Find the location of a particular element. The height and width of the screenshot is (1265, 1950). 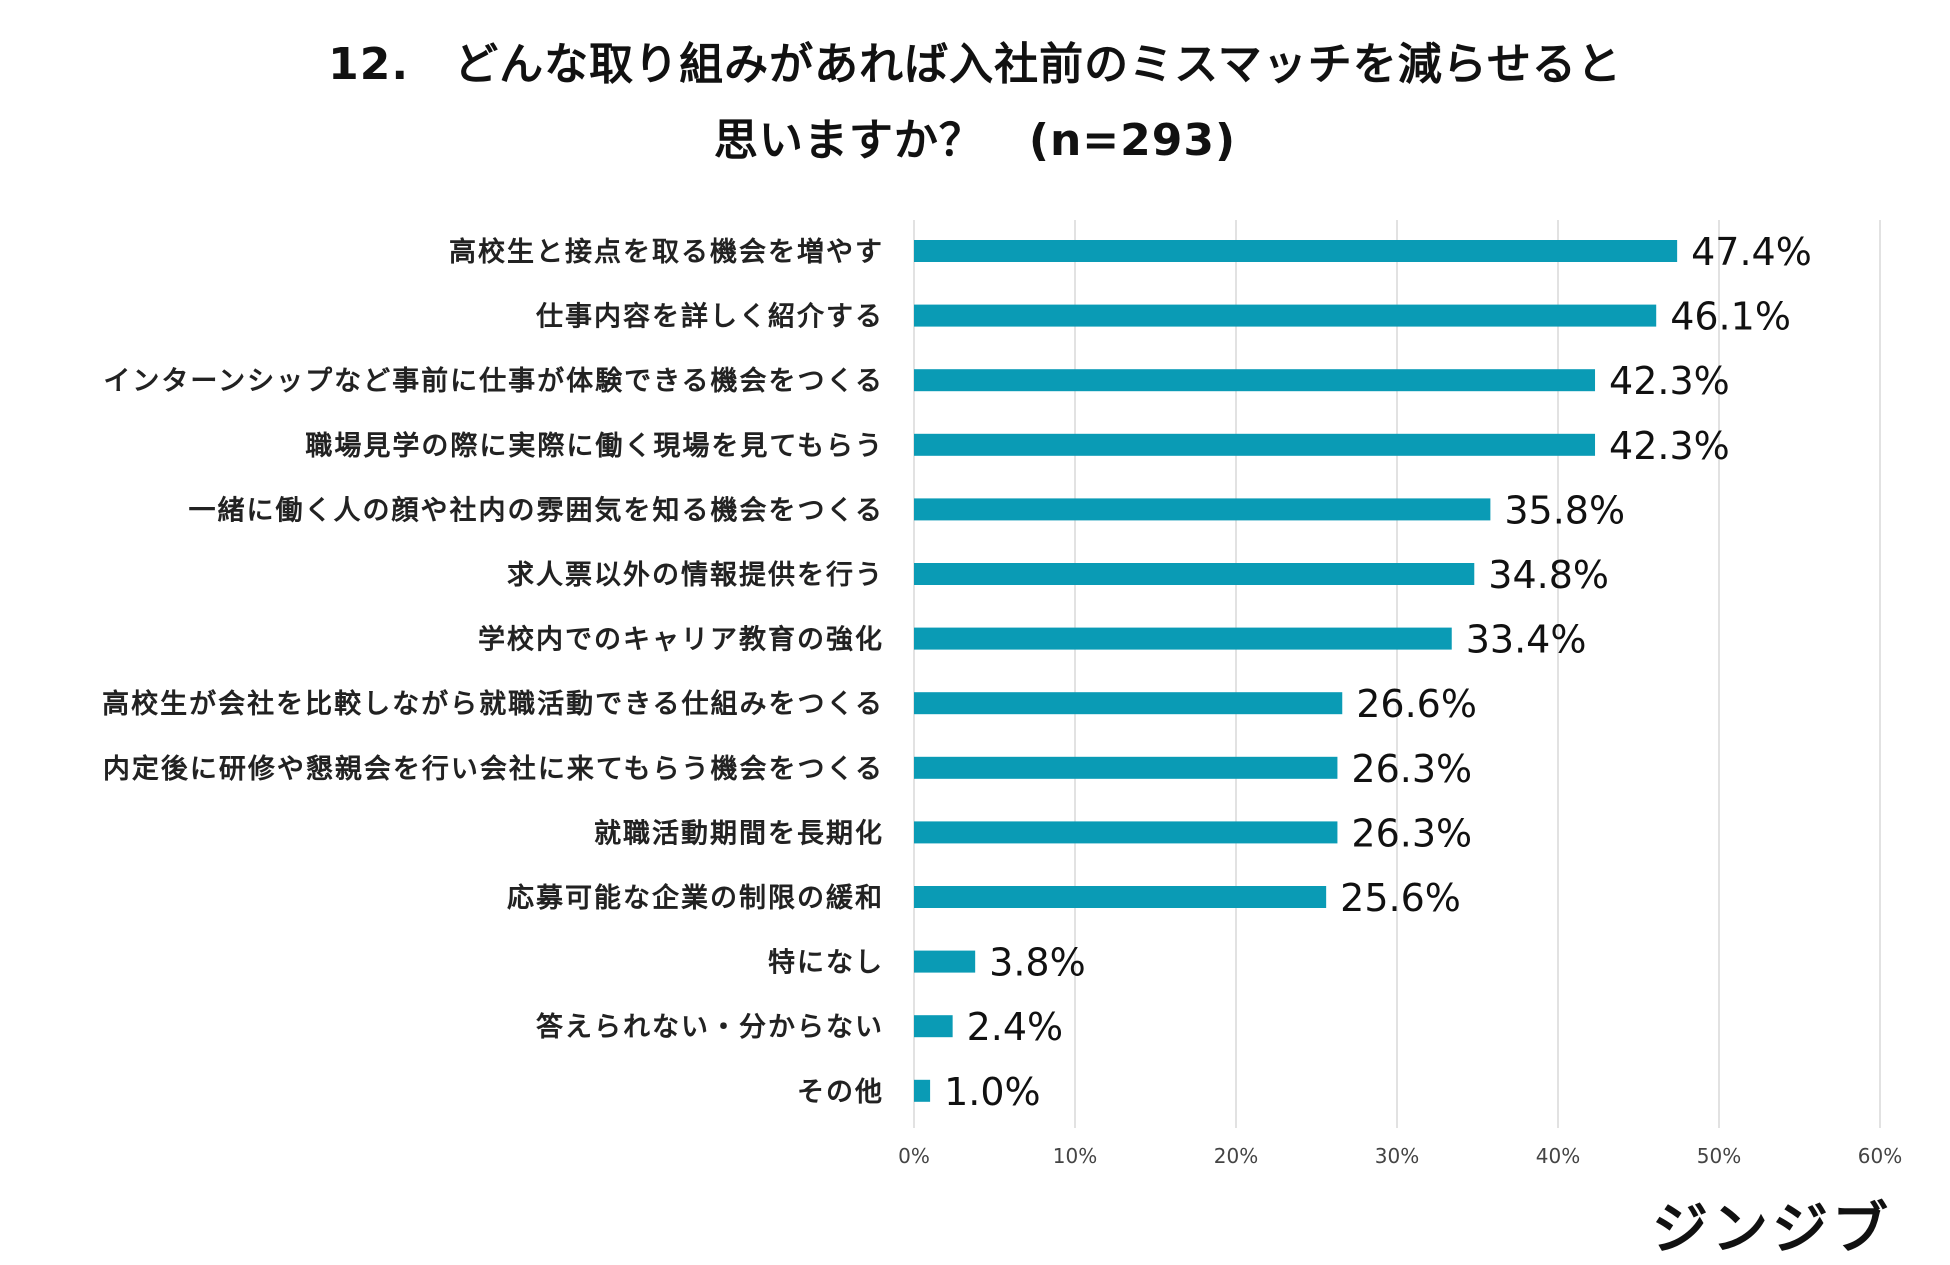

category-label: インターンシップなど事前に仕事が体験できる機会をつくる is located at coordinates (493, 381).